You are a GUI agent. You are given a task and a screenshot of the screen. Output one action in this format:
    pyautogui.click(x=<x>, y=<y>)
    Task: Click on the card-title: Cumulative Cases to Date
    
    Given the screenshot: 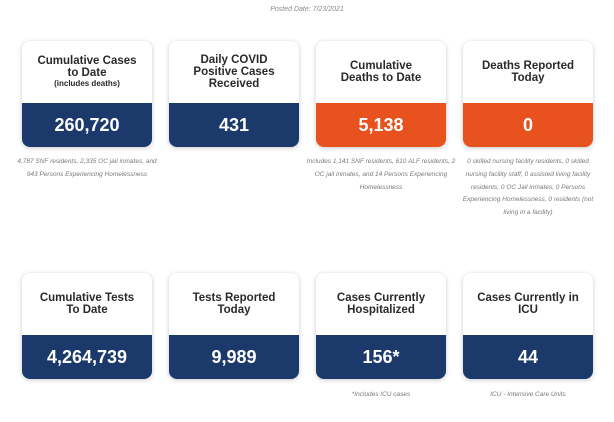 What is the action you would take?
    pyautogui.click(x=87, y=67)
    